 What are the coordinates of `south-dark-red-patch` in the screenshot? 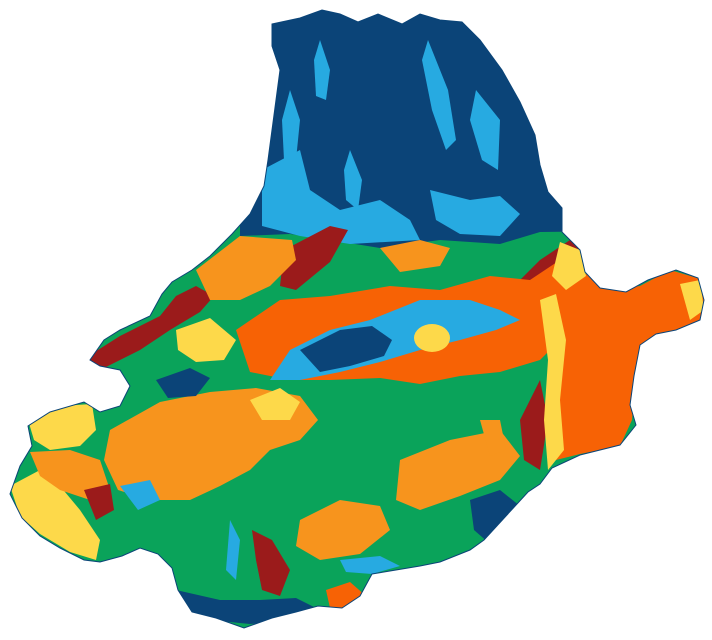 It's located at (271, 563).